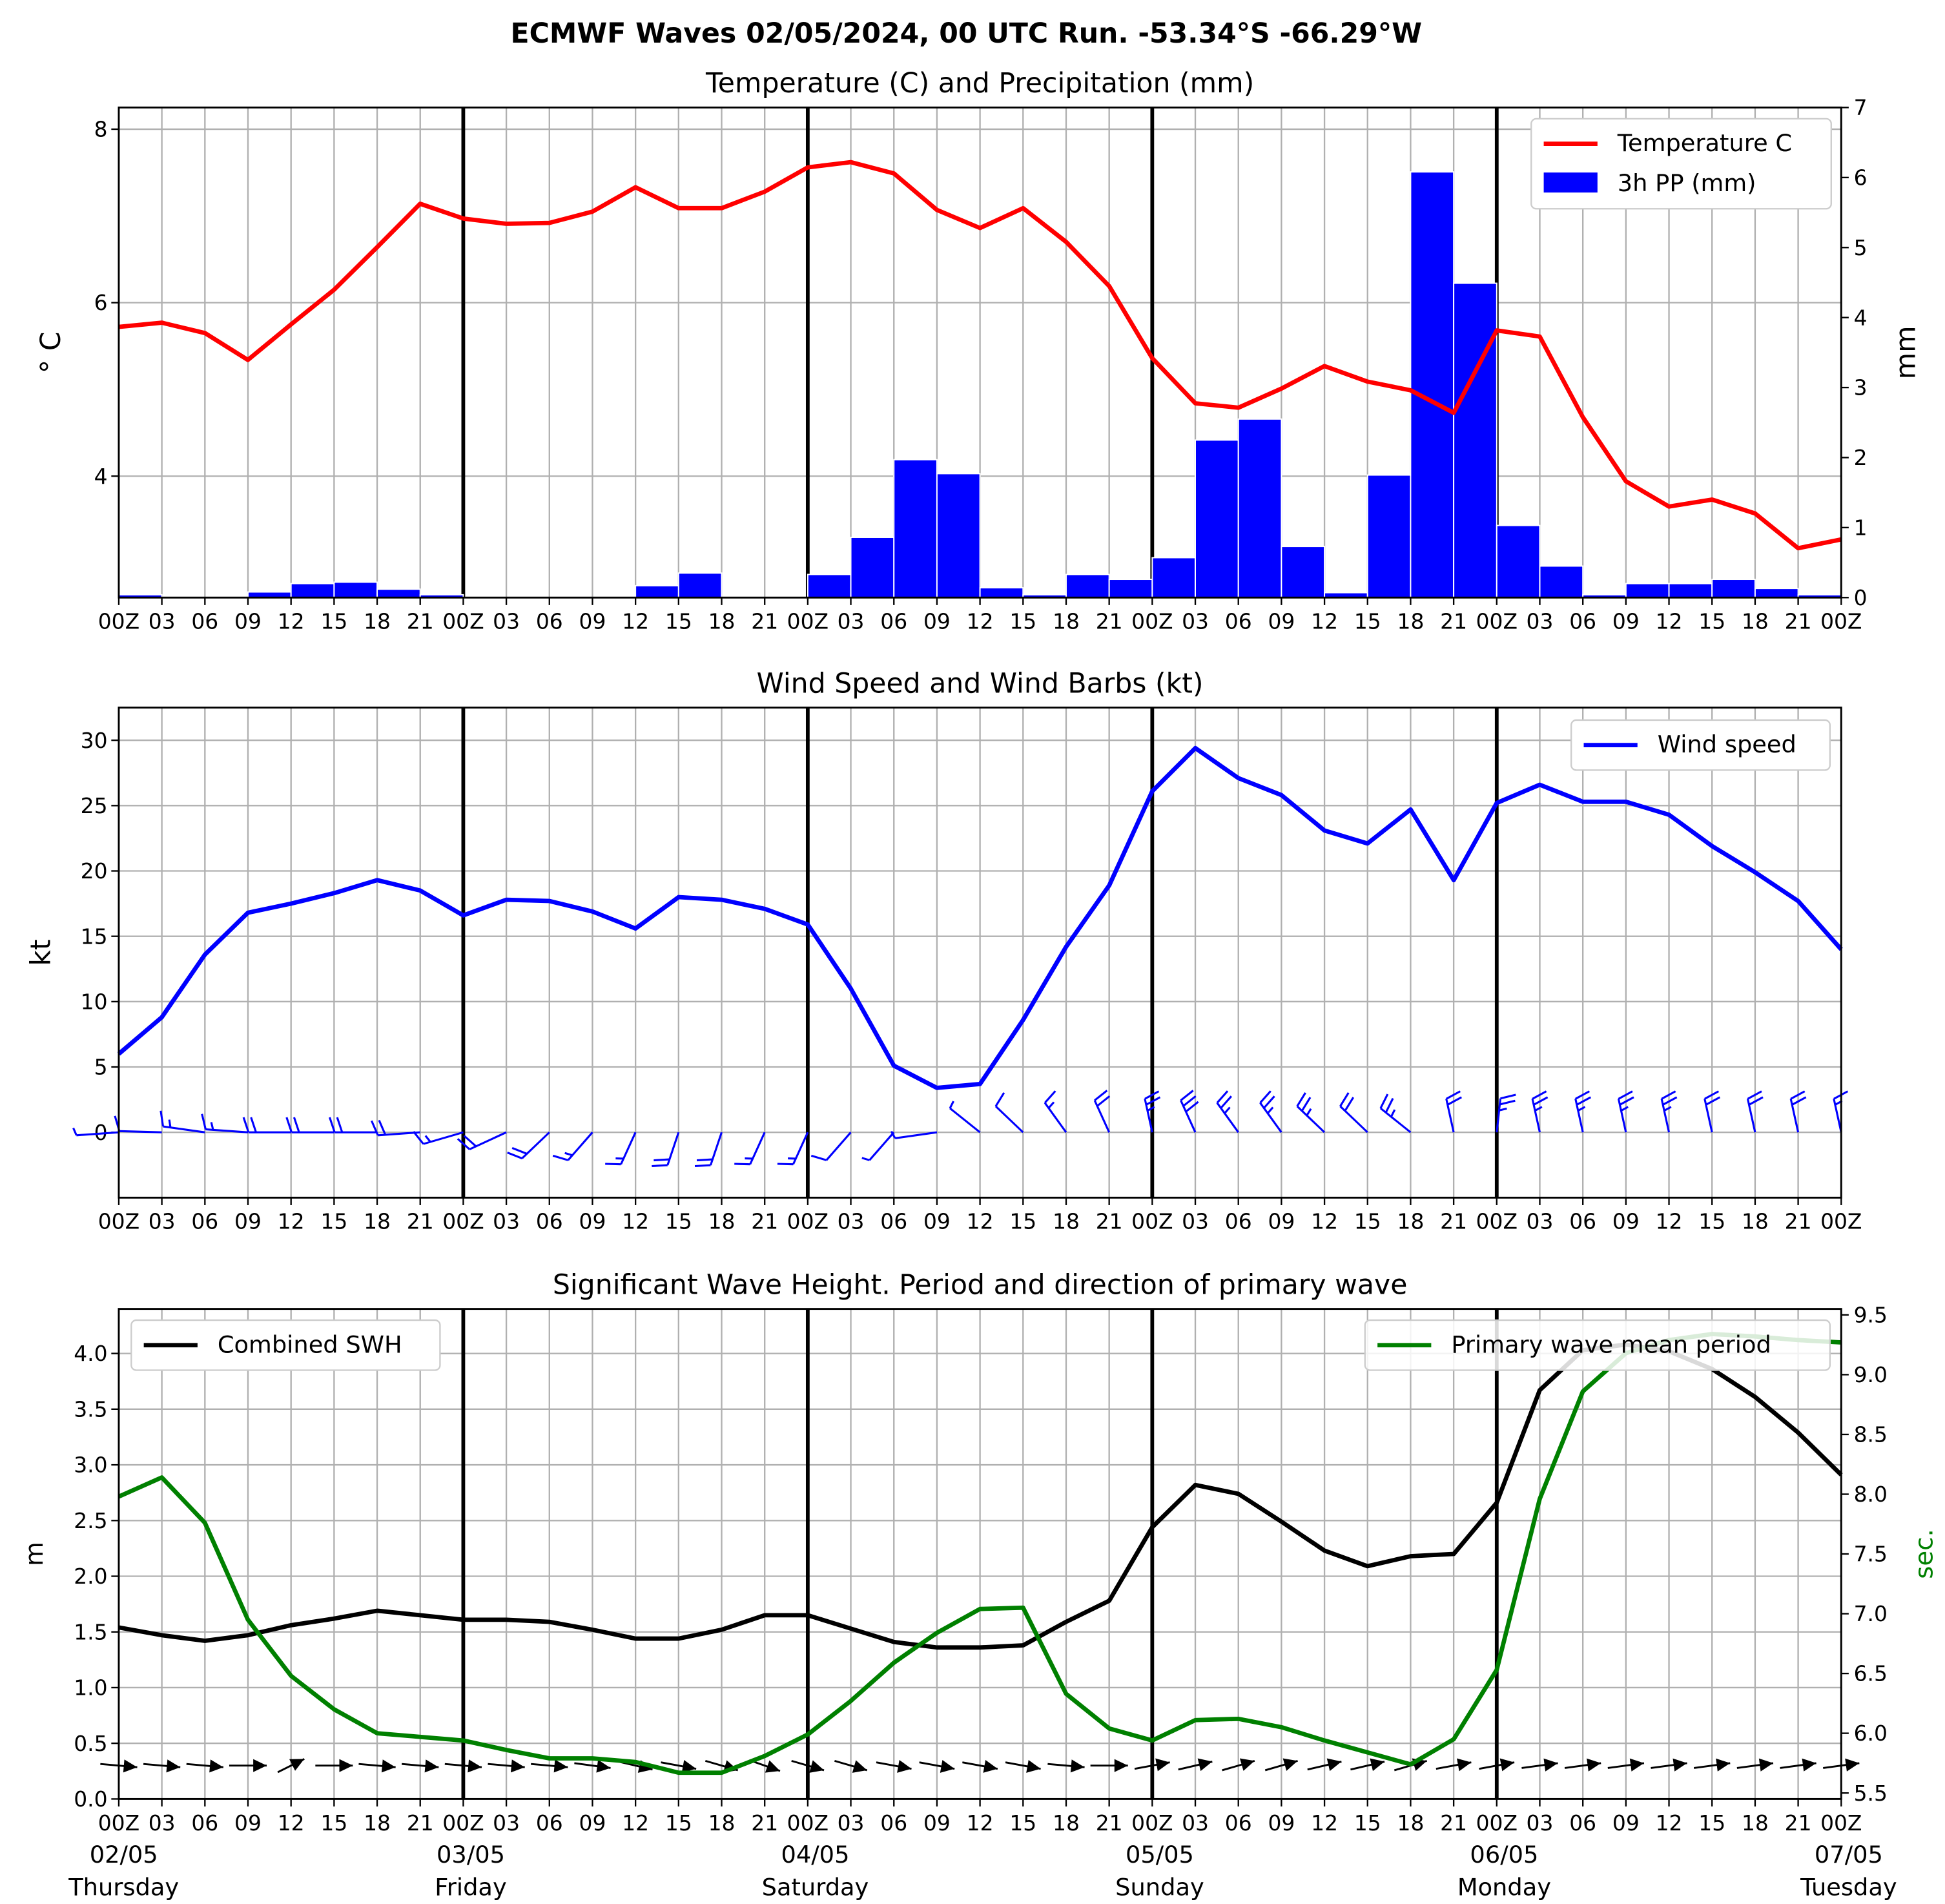  Describe the element at coordinates (1871, 1374) in the screenshot. I see `y2-tick-label: 9.0` at that location.